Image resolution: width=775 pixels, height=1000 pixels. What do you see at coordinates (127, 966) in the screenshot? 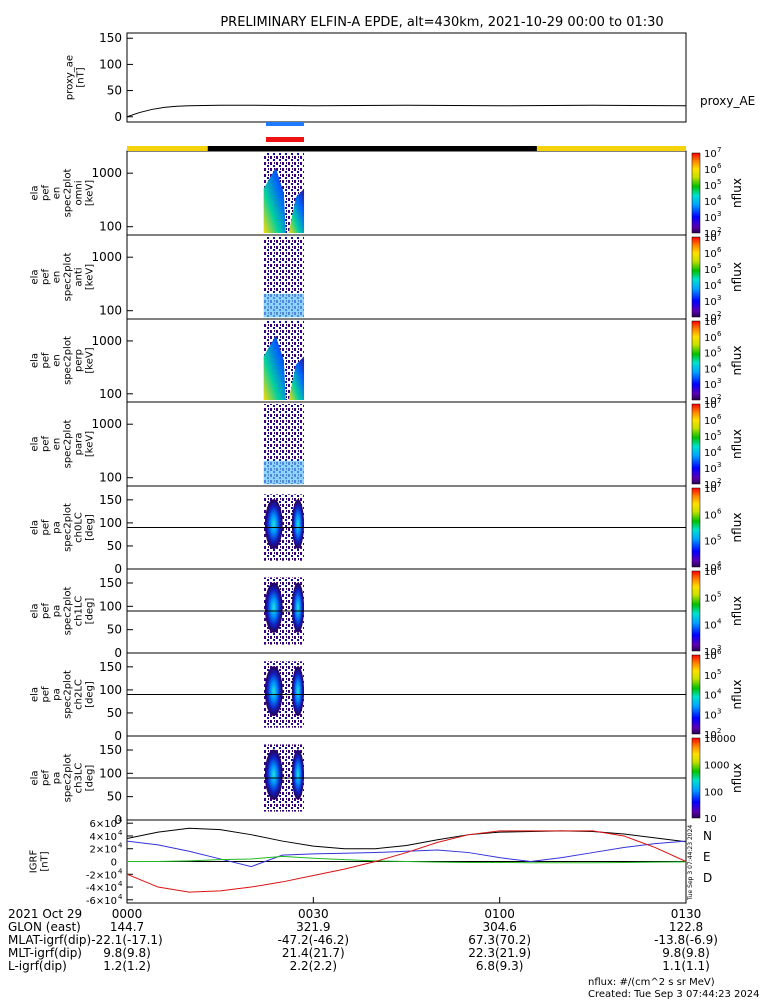
I see `orbit-row-3-value-0: 1.2(1.2)` at bounding box center [127, 966].